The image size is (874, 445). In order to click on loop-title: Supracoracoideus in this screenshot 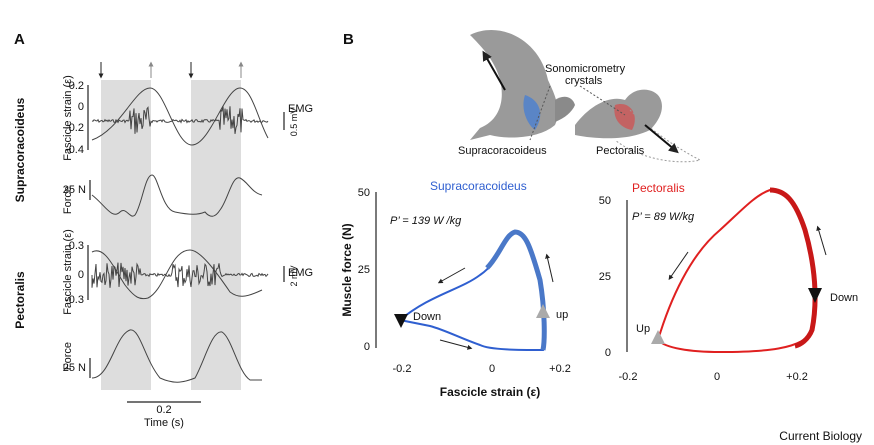, I will do `click(478, 186)`.